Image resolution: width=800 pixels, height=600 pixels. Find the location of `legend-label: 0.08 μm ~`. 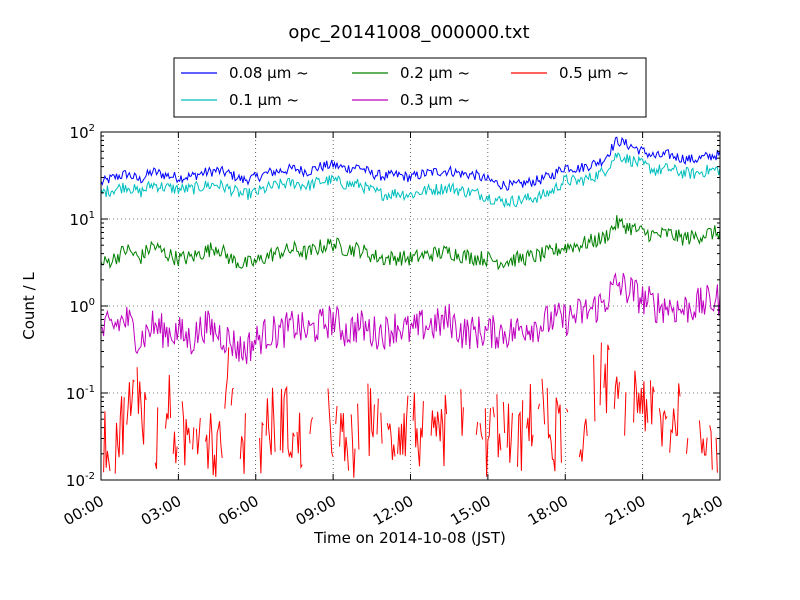

legend-label: 0.08 μm ~ is located at coordinates (269, 73).